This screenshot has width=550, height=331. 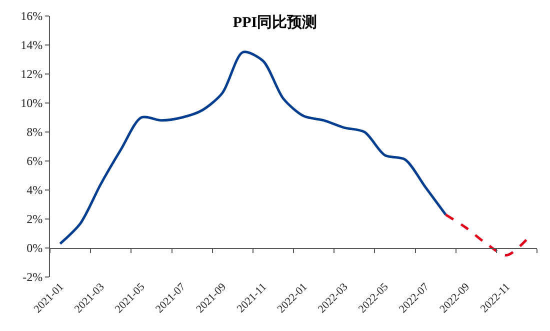 What do you see at coordinates (275, 23) in the screenshot?
I see `chart-title: PPI同比预测` at bounding box center [275, 23].